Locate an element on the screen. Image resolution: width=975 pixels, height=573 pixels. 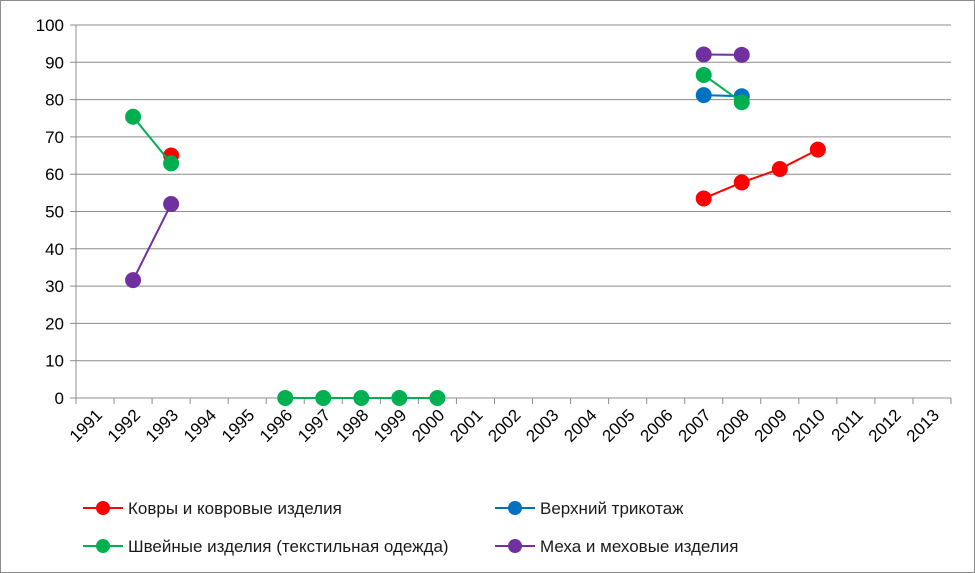
y-tick-label: 30 is located at coordinates (54, 286).